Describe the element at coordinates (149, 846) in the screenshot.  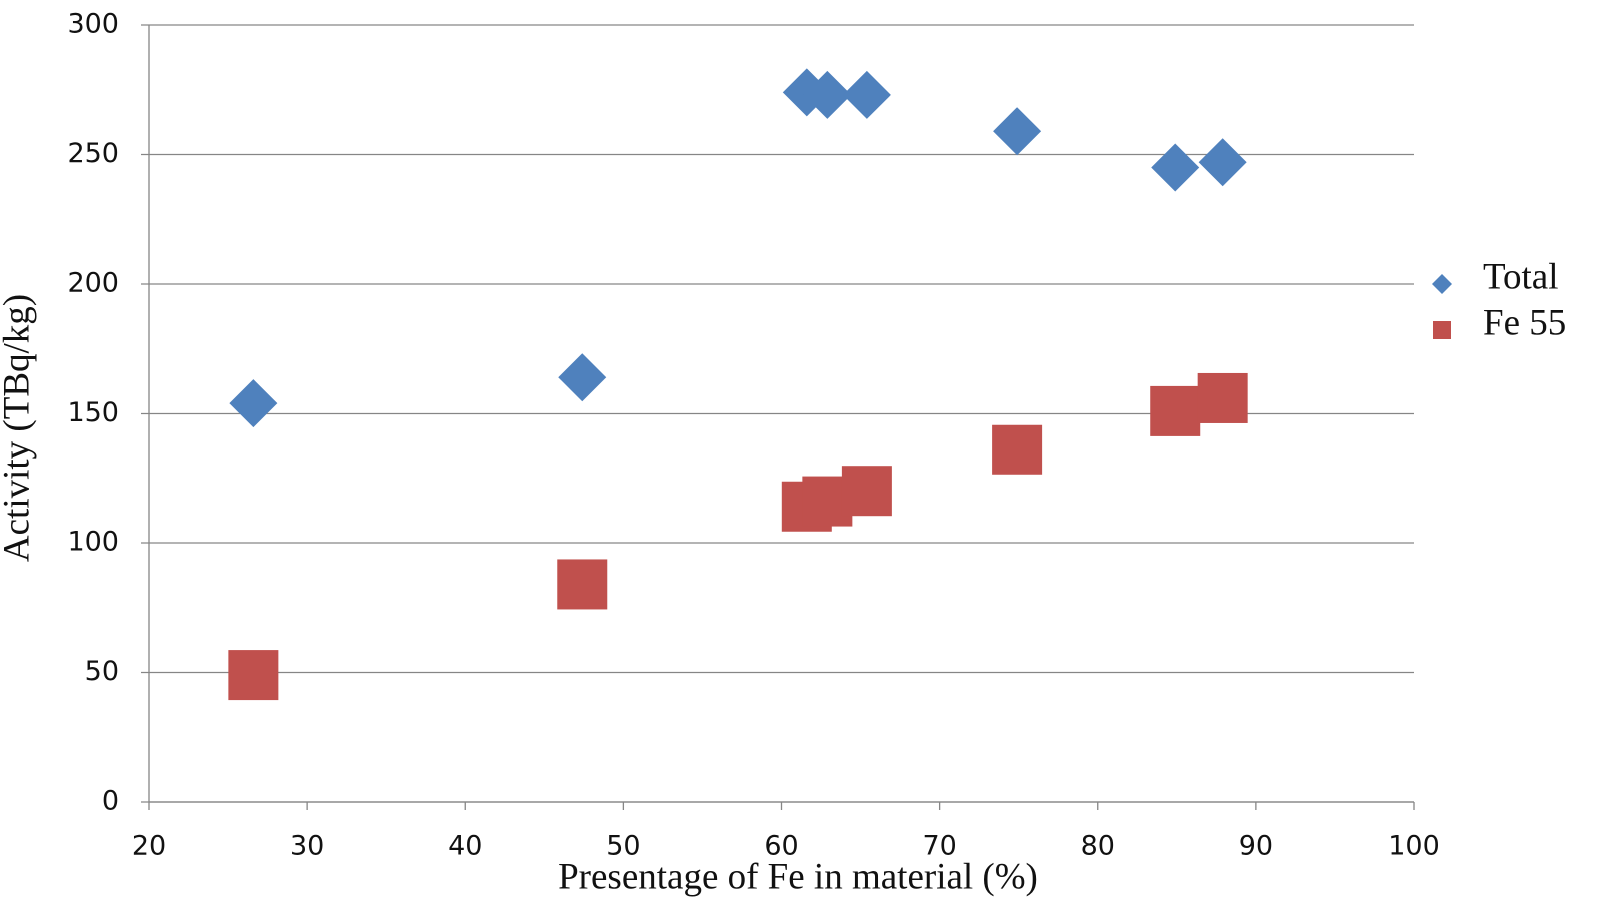
I see `x-tick-label: 20` at that location.